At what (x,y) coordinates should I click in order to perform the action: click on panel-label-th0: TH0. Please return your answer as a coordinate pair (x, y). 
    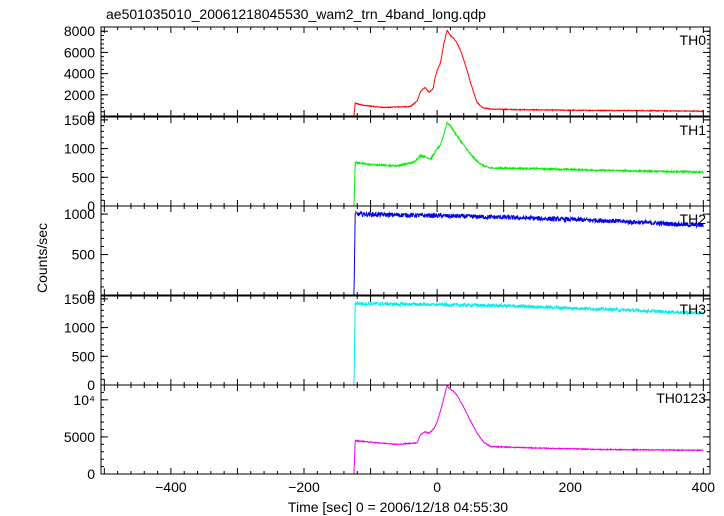
    Looking at the image, I should click on (693, 40).